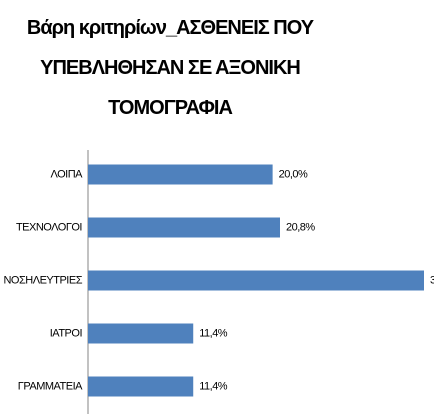  What do you see at coordinates (42, 280) in the screenshot?
I see `y-tick-label: ΝΟΣΗΛΕΥΤΡΙΕΣ` at bounding box center [42, 280].